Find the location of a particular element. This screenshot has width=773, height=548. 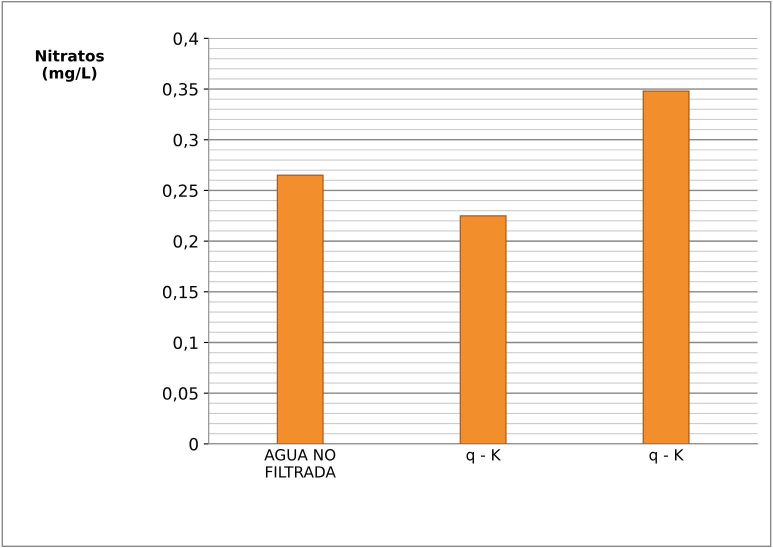

y-tick-label: 0,15 is located at coordinates (180, 293).